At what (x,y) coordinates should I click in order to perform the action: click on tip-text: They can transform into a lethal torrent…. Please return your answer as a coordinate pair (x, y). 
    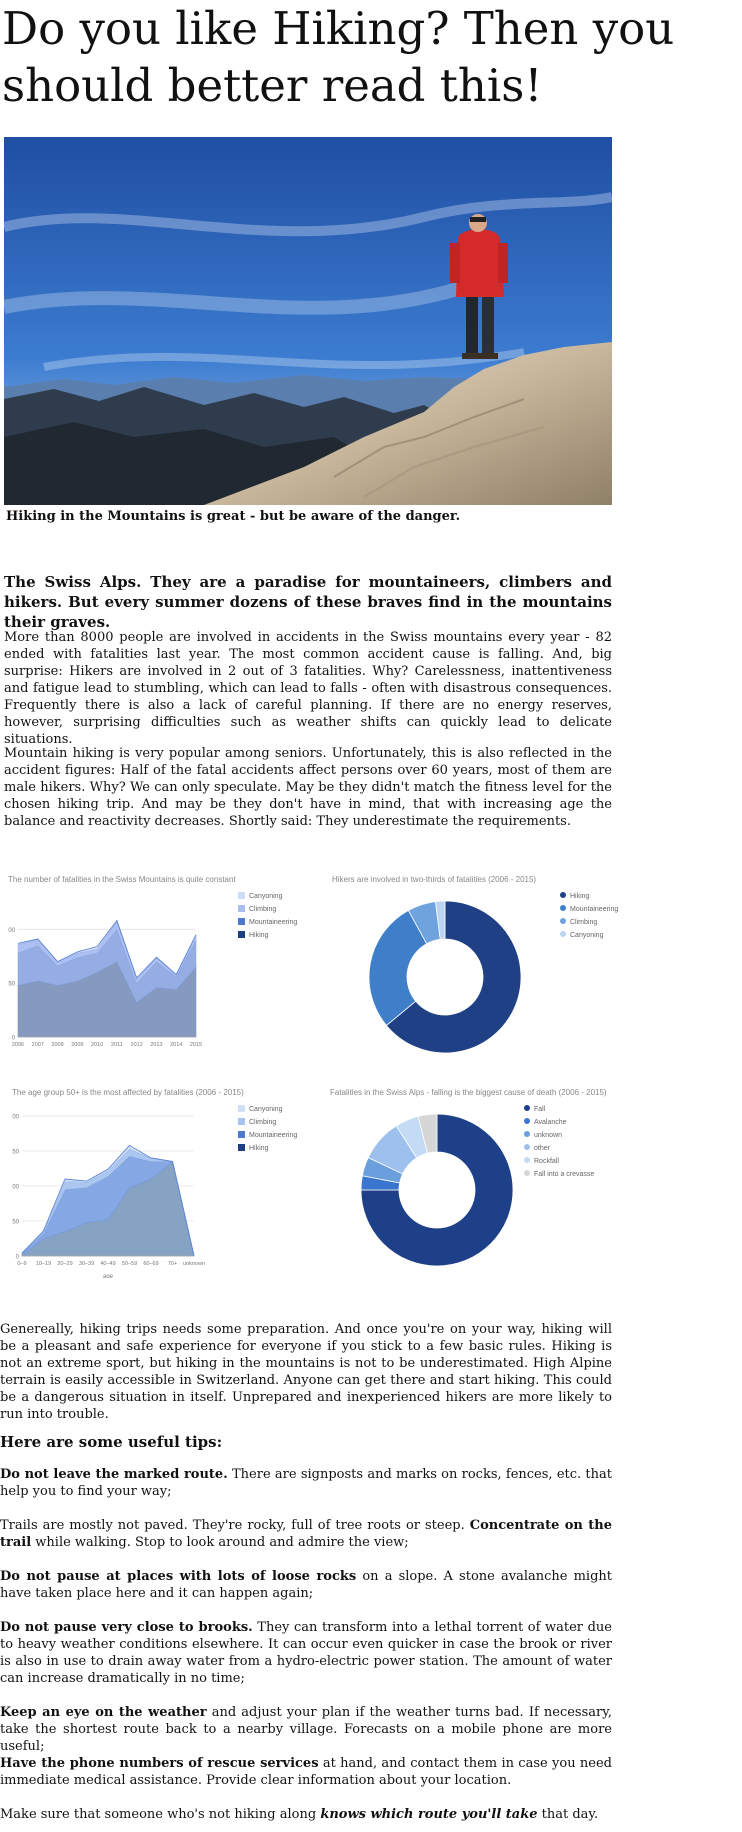
    Looking at the image, I should click on (306, 1653).